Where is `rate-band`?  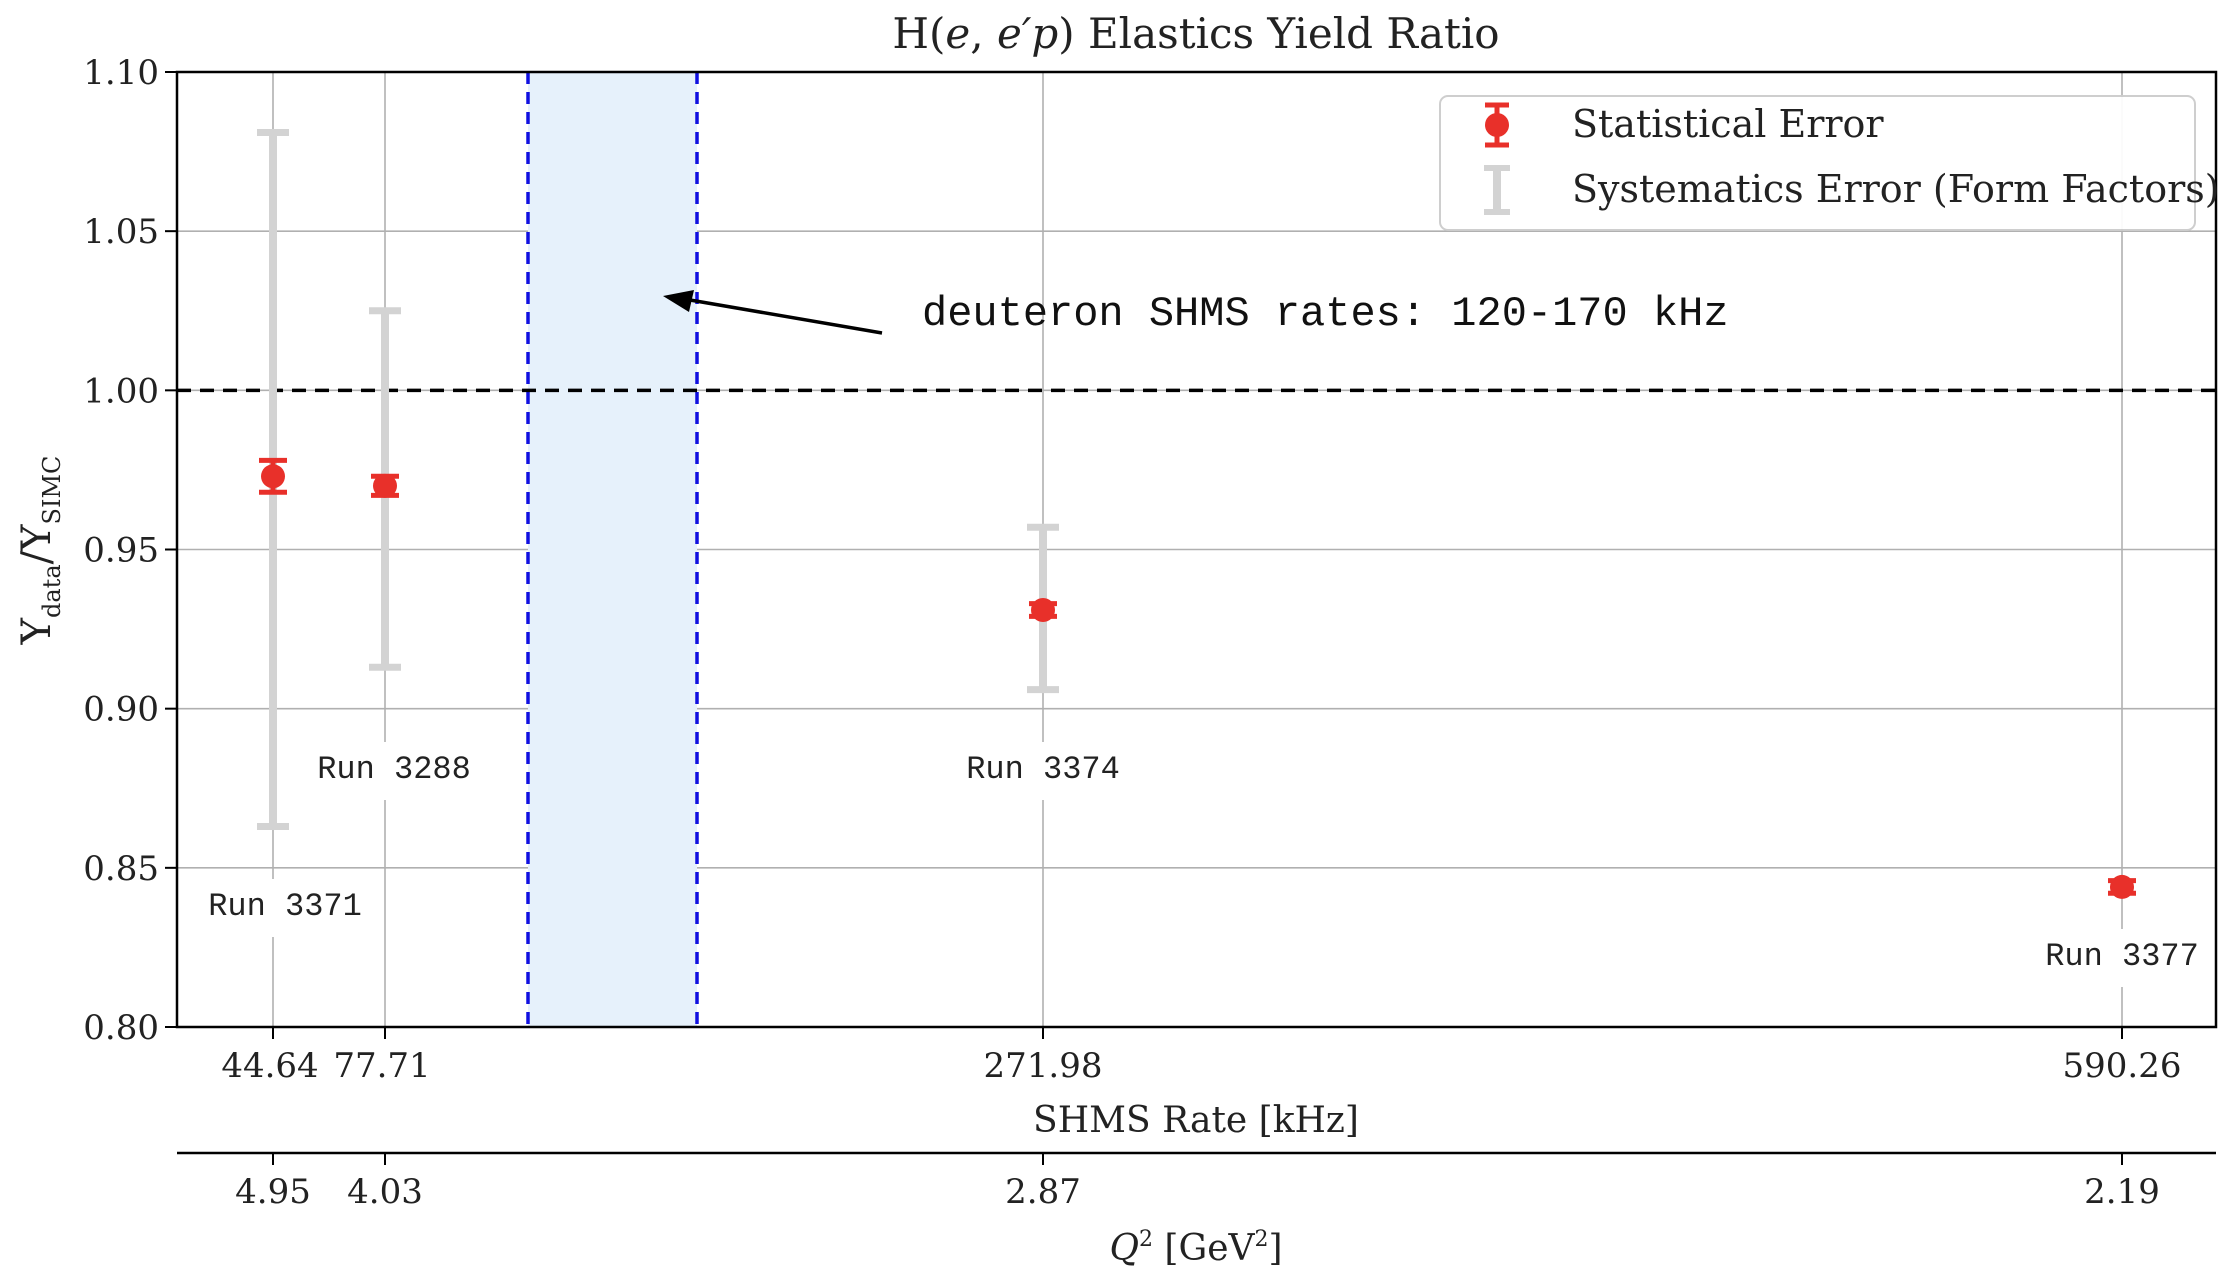
rate-band is located at coordinates (612, 549).